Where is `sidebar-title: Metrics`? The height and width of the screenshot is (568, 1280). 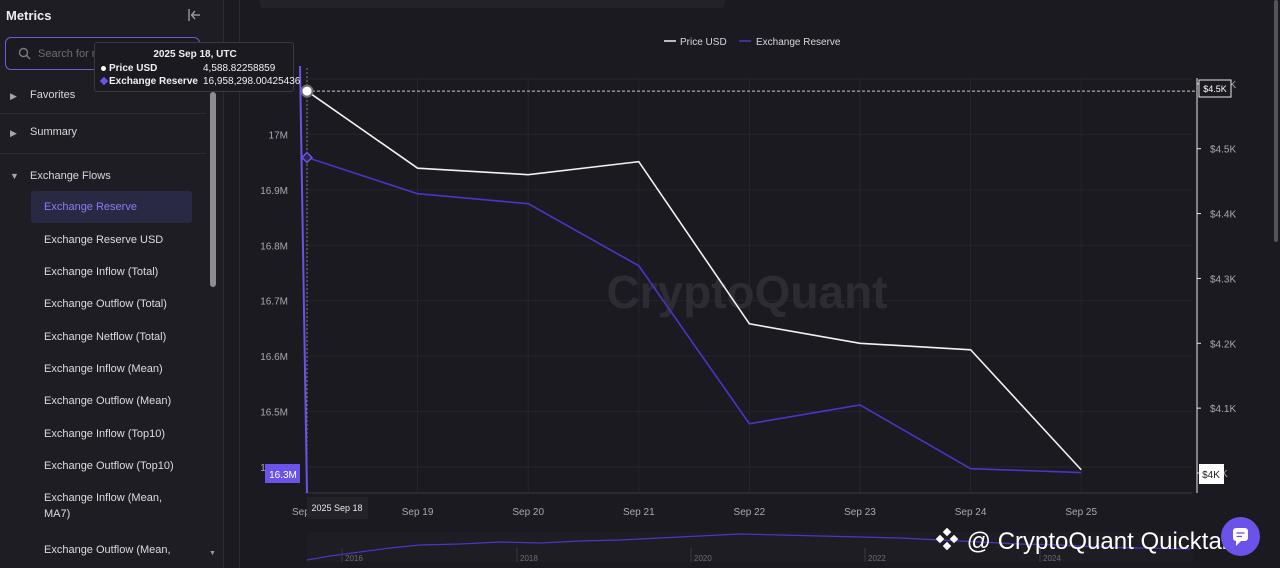
sidebar-title: Metrics is located at coordinates (29, 15).